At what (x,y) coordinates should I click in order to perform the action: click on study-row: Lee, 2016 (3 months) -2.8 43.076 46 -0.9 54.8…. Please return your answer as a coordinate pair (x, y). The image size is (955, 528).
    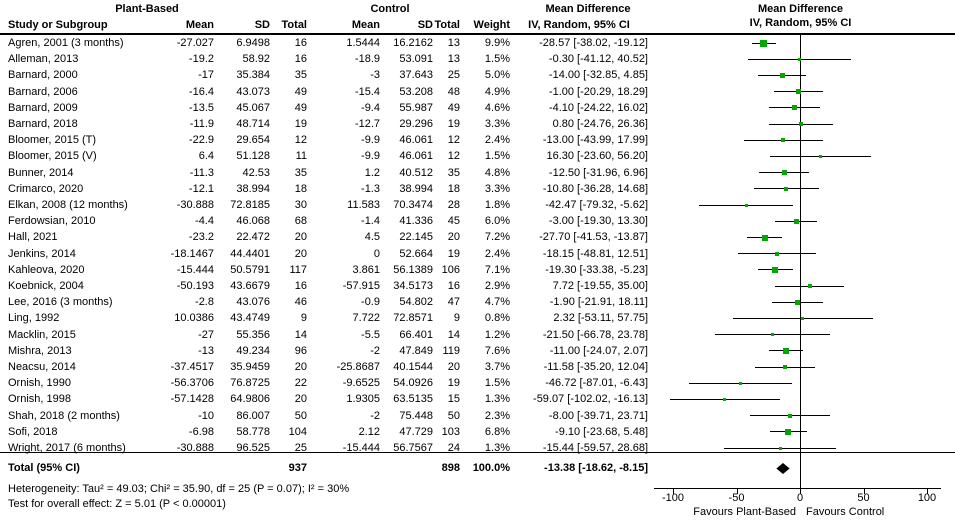
    Looking at the image, I should click on (324, 302).